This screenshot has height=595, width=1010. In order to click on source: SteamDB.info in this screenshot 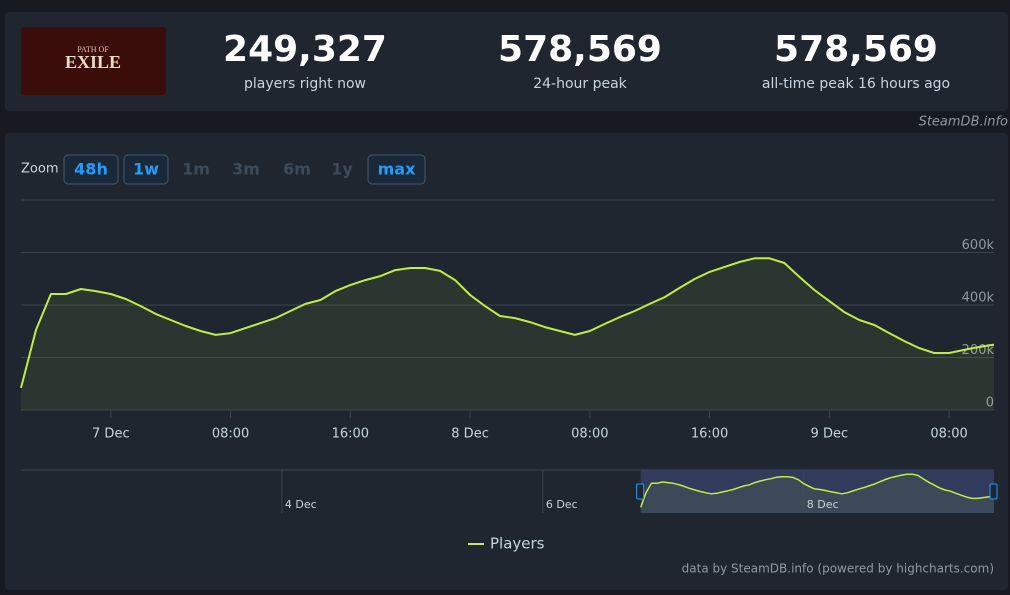, I will do `click(963, 122)`.